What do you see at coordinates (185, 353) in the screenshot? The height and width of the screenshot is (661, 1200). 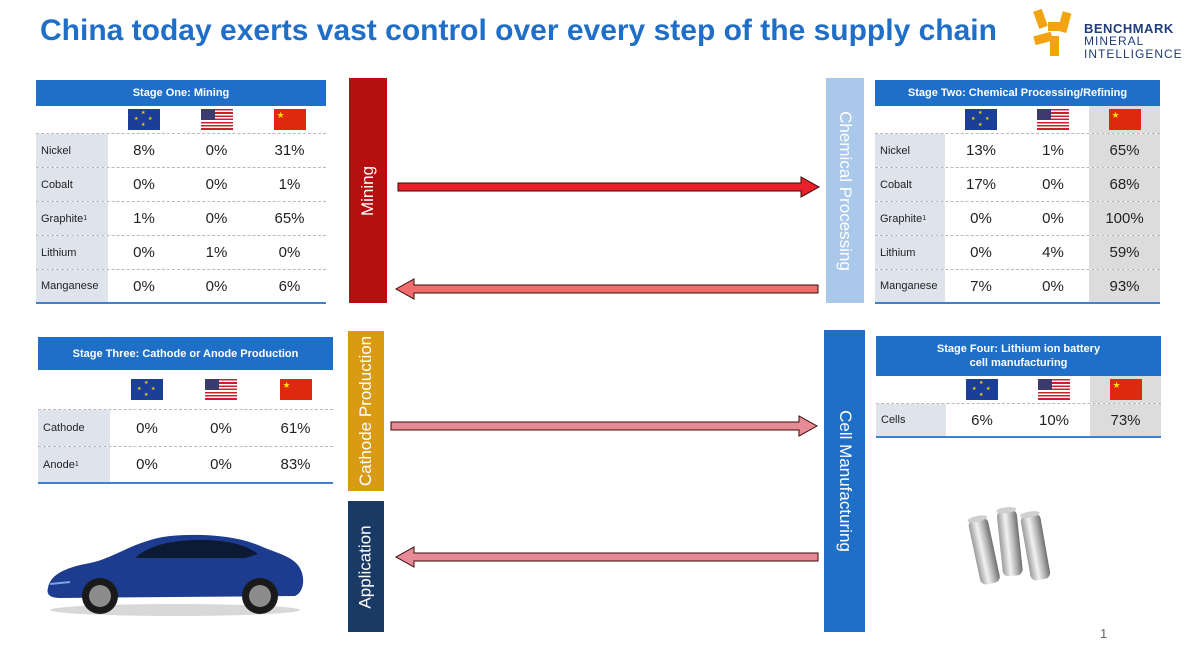 I see `stage-three-header: Stage Three: Cathode or Anode Production` at bounding box center [185, 353].